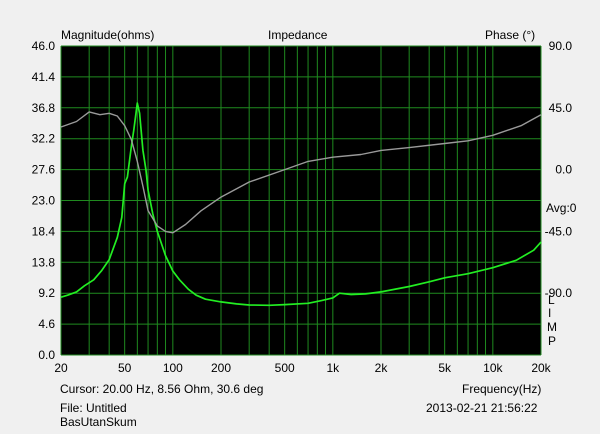 Image resolution: width=600 pixels, height=434 pixels. Describe the element at coordinates (510, 35) in the screenshot. I see `phase-axis-title: Phase (°)` at that location.